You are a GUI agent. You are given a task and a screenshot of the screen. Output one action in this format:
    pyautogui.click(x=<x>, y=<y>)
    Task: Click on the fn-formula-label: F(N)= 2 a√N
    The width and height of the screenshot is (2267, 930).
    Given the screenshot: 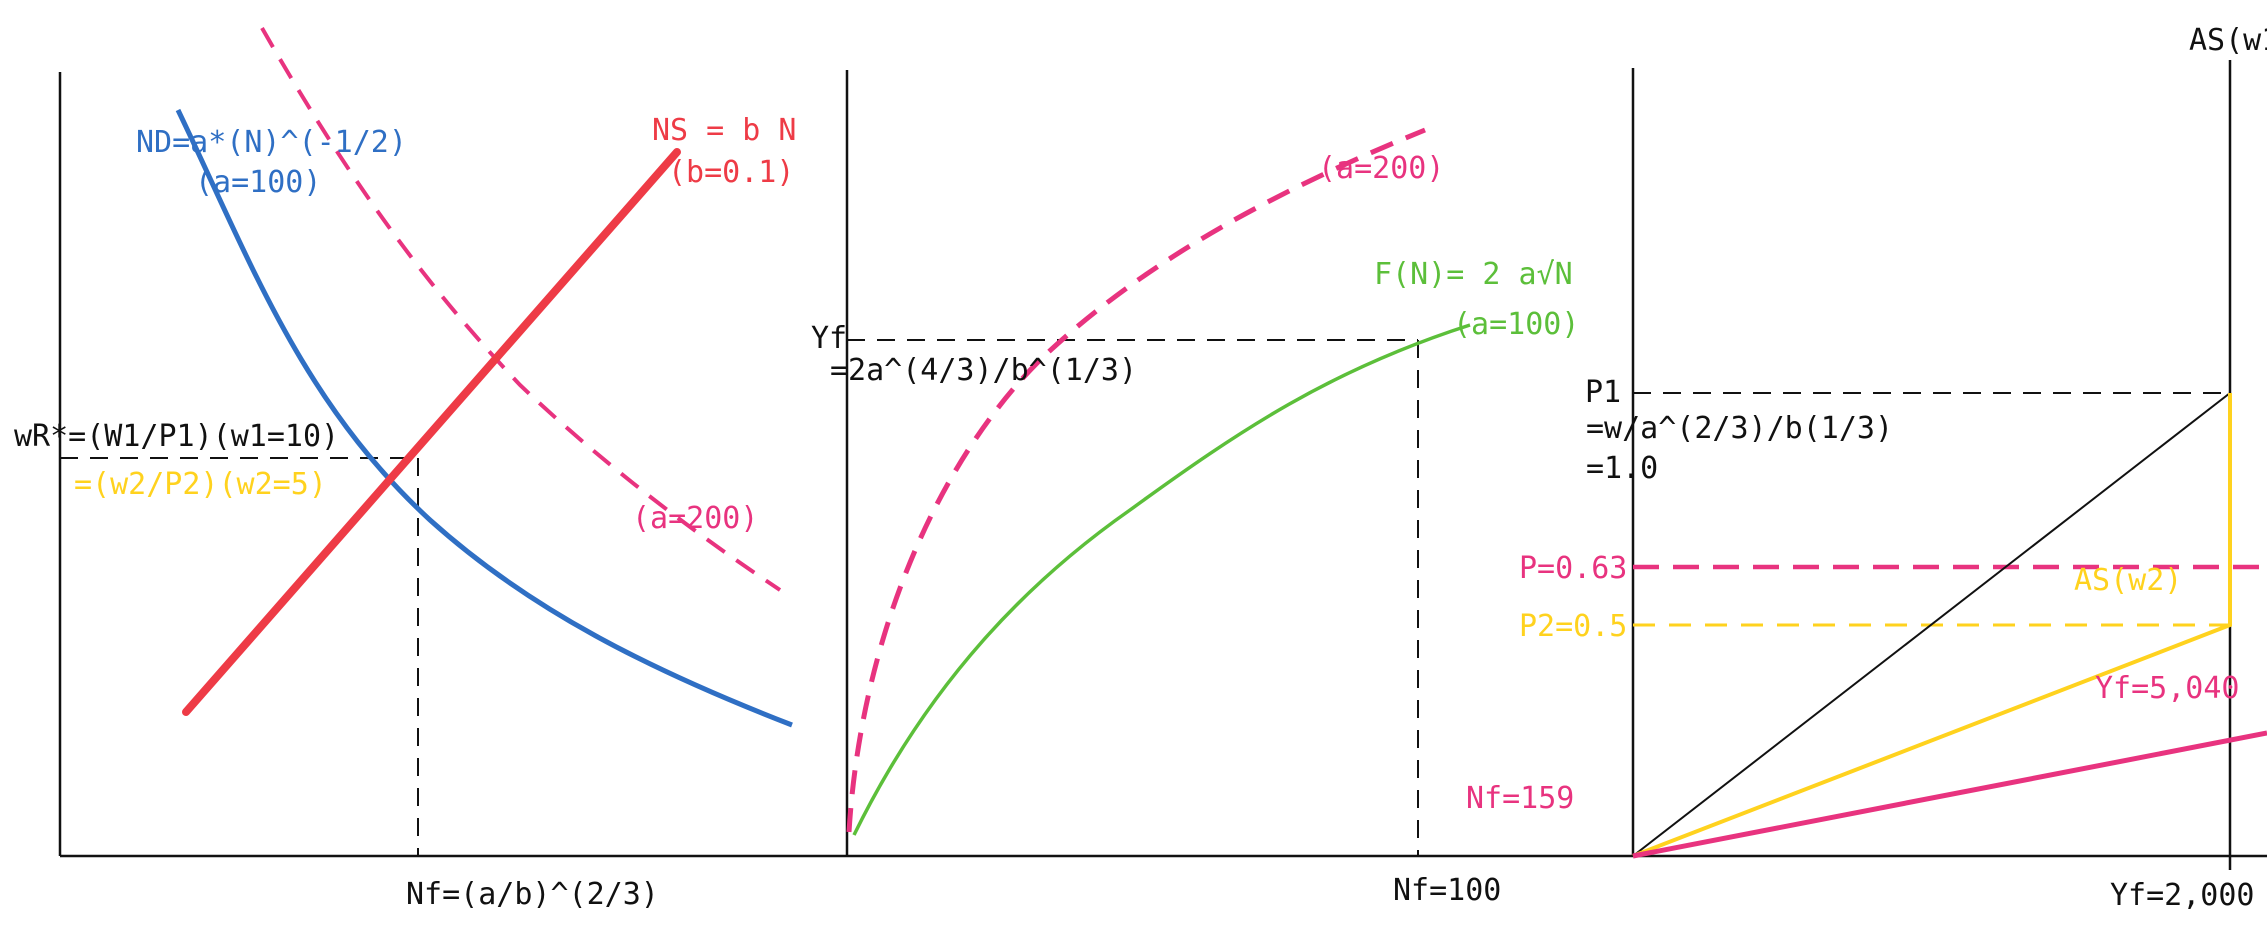 What is the action you would take?
    pyautogui.click(x=1473, y=274)
    